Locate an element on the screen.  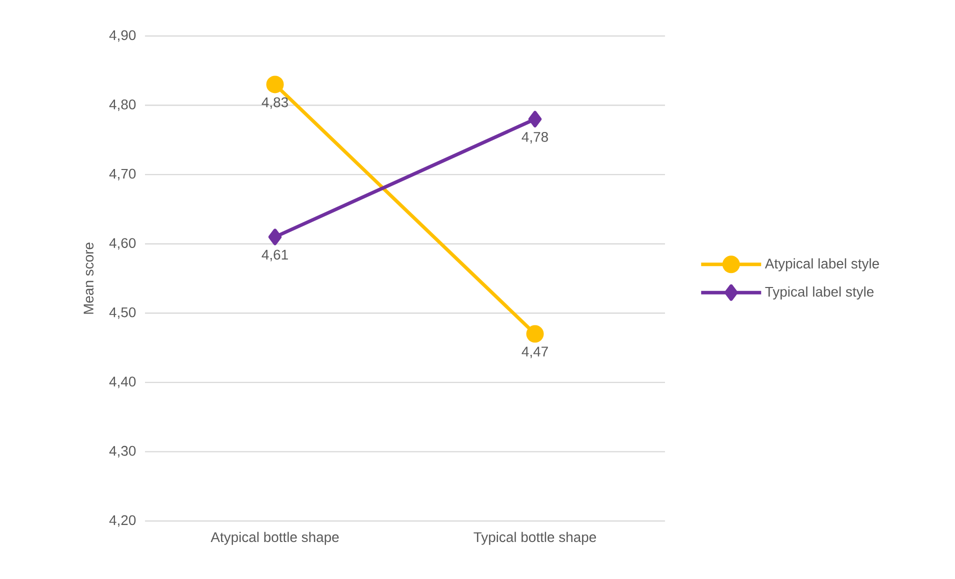
data-label: 4,47 is located at coordinates (535, 352).